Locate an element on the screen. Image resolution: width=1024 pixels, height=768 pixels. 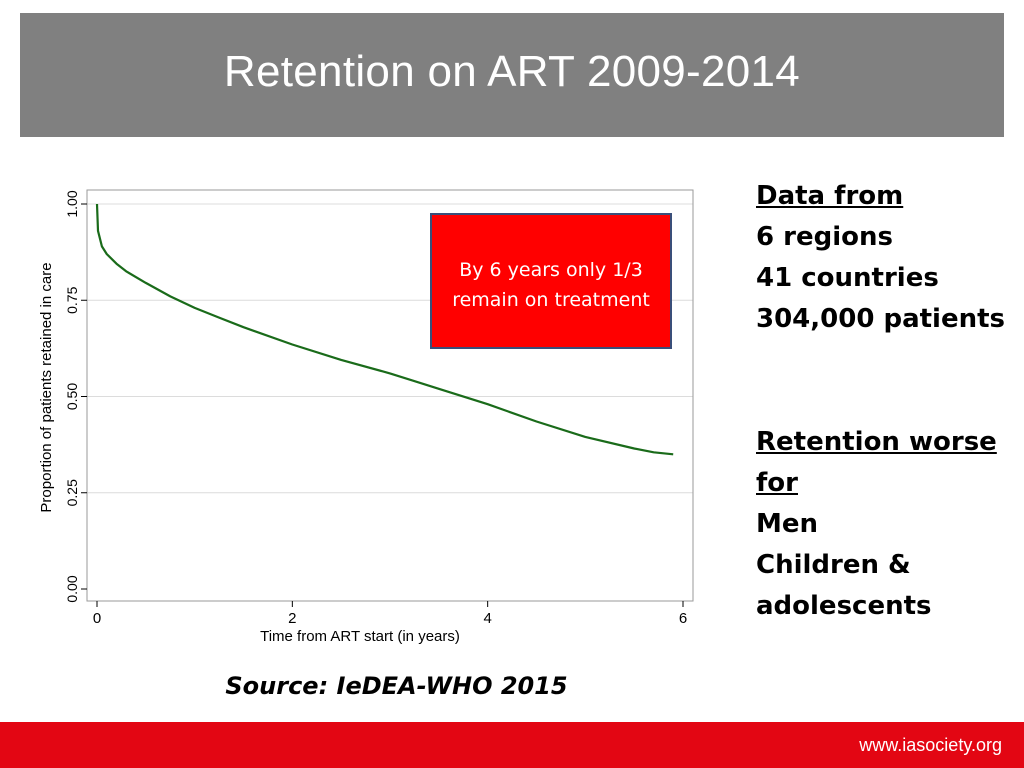
spacer is located at coordinates (886, 381).